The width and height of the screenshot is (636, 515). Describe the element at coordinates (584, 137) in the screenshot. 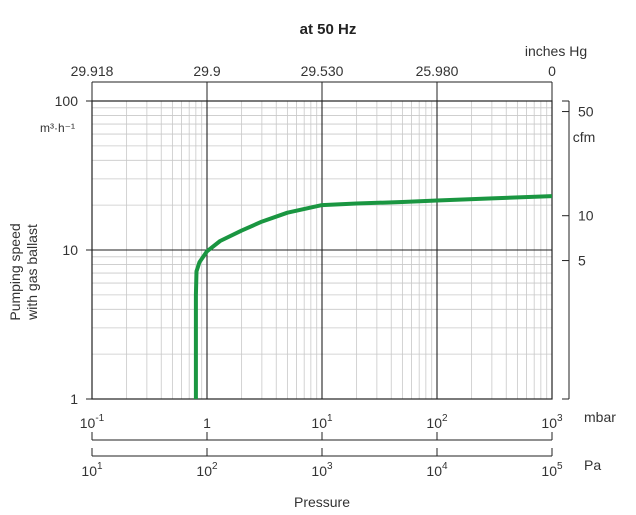

I see `right-axis-unit: cfm` at that location.